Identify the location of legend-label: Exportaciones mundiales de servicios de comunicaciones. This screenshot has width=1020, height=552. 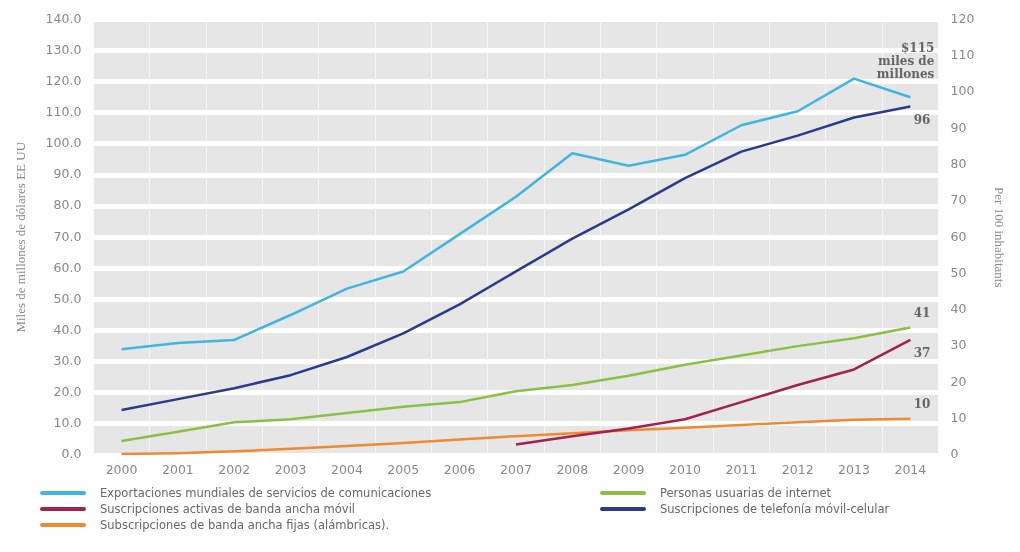
(266, 493).